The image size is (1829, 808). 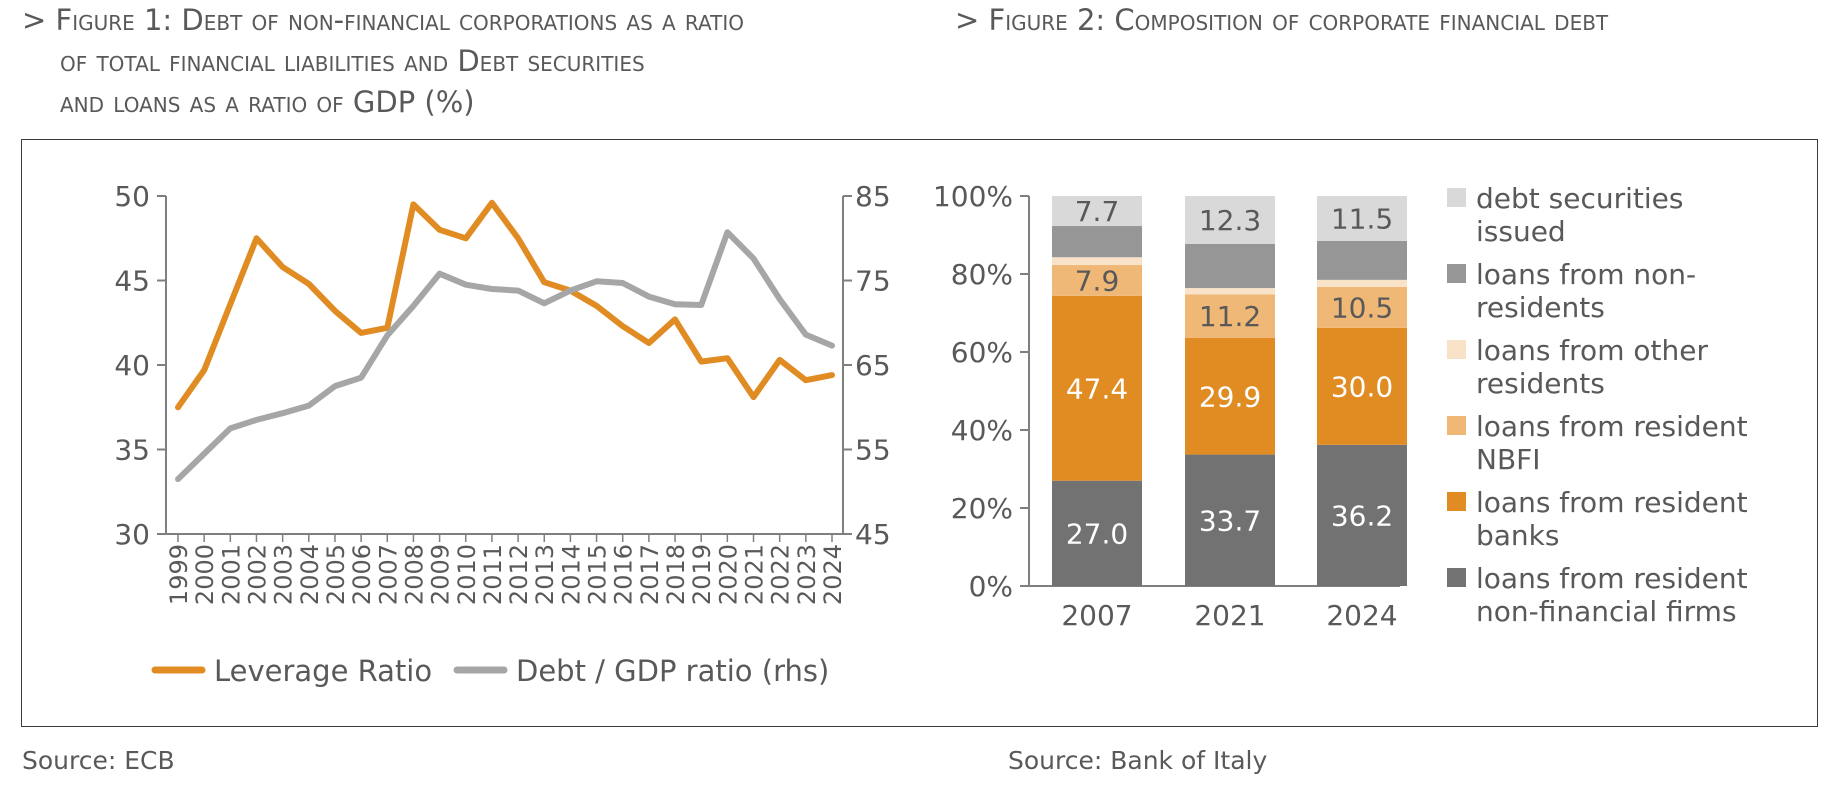 What do you see at coordinates (973, 196) in the screenshot?
I see `bar-y-tick-label: 100%` at bounding box center [973, 196].